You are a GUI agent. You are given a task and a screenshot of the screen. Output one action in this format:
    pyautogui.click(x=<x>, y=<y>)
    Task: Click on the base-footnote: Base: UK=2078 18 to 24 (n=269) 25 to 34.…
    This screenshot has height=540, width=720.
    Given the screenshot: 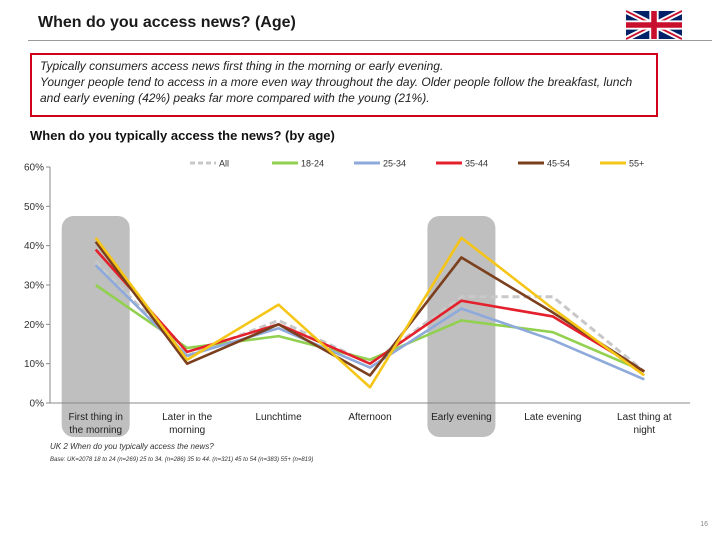 What is the action you would take?
    pyautogui.click(x=182, y=460)
    